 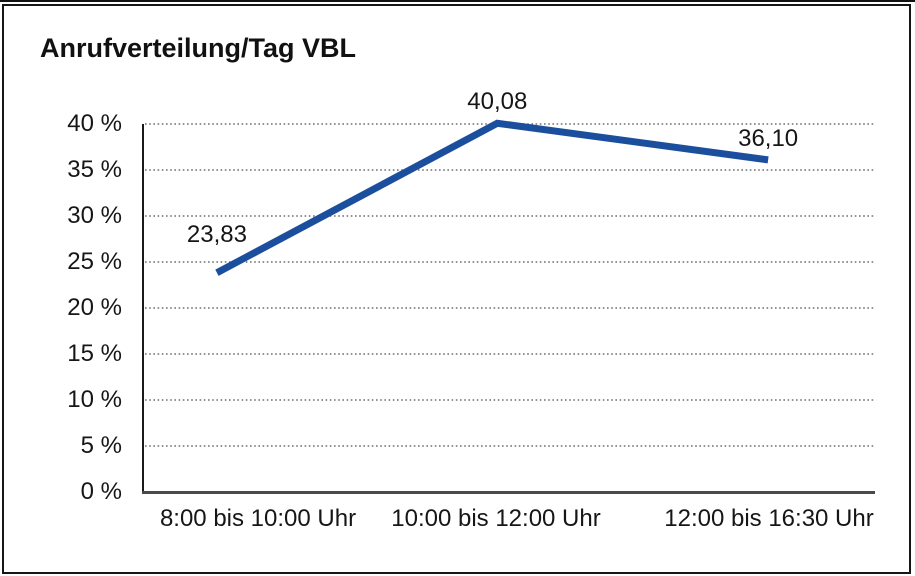 I want to click on y-tick-label: 35 %, so click(x=94, y=169).